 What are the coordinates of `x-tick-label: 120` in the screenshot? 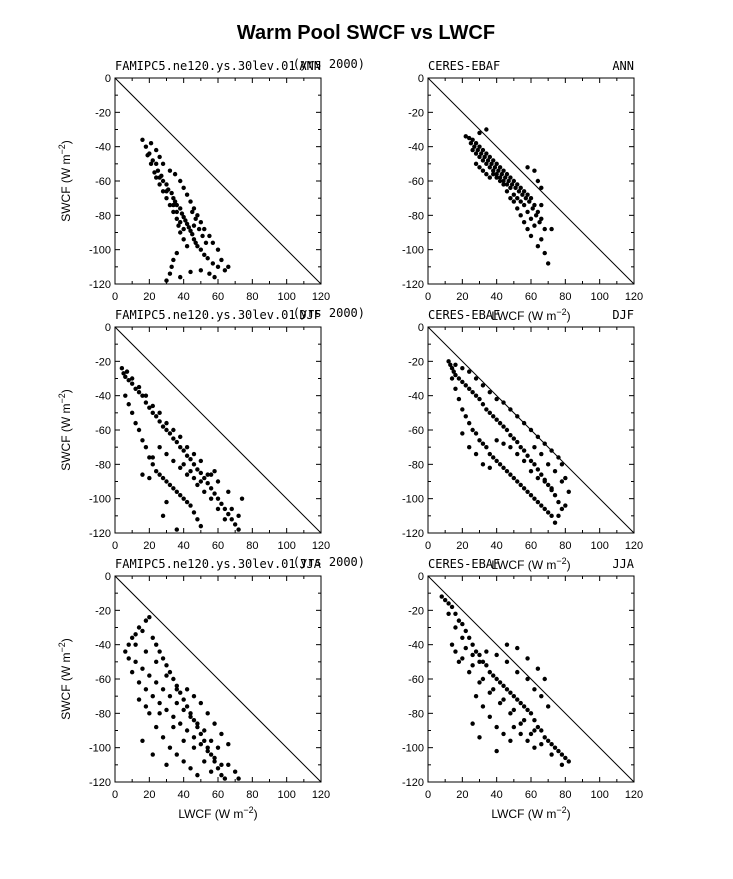 It's located at (321, 795).